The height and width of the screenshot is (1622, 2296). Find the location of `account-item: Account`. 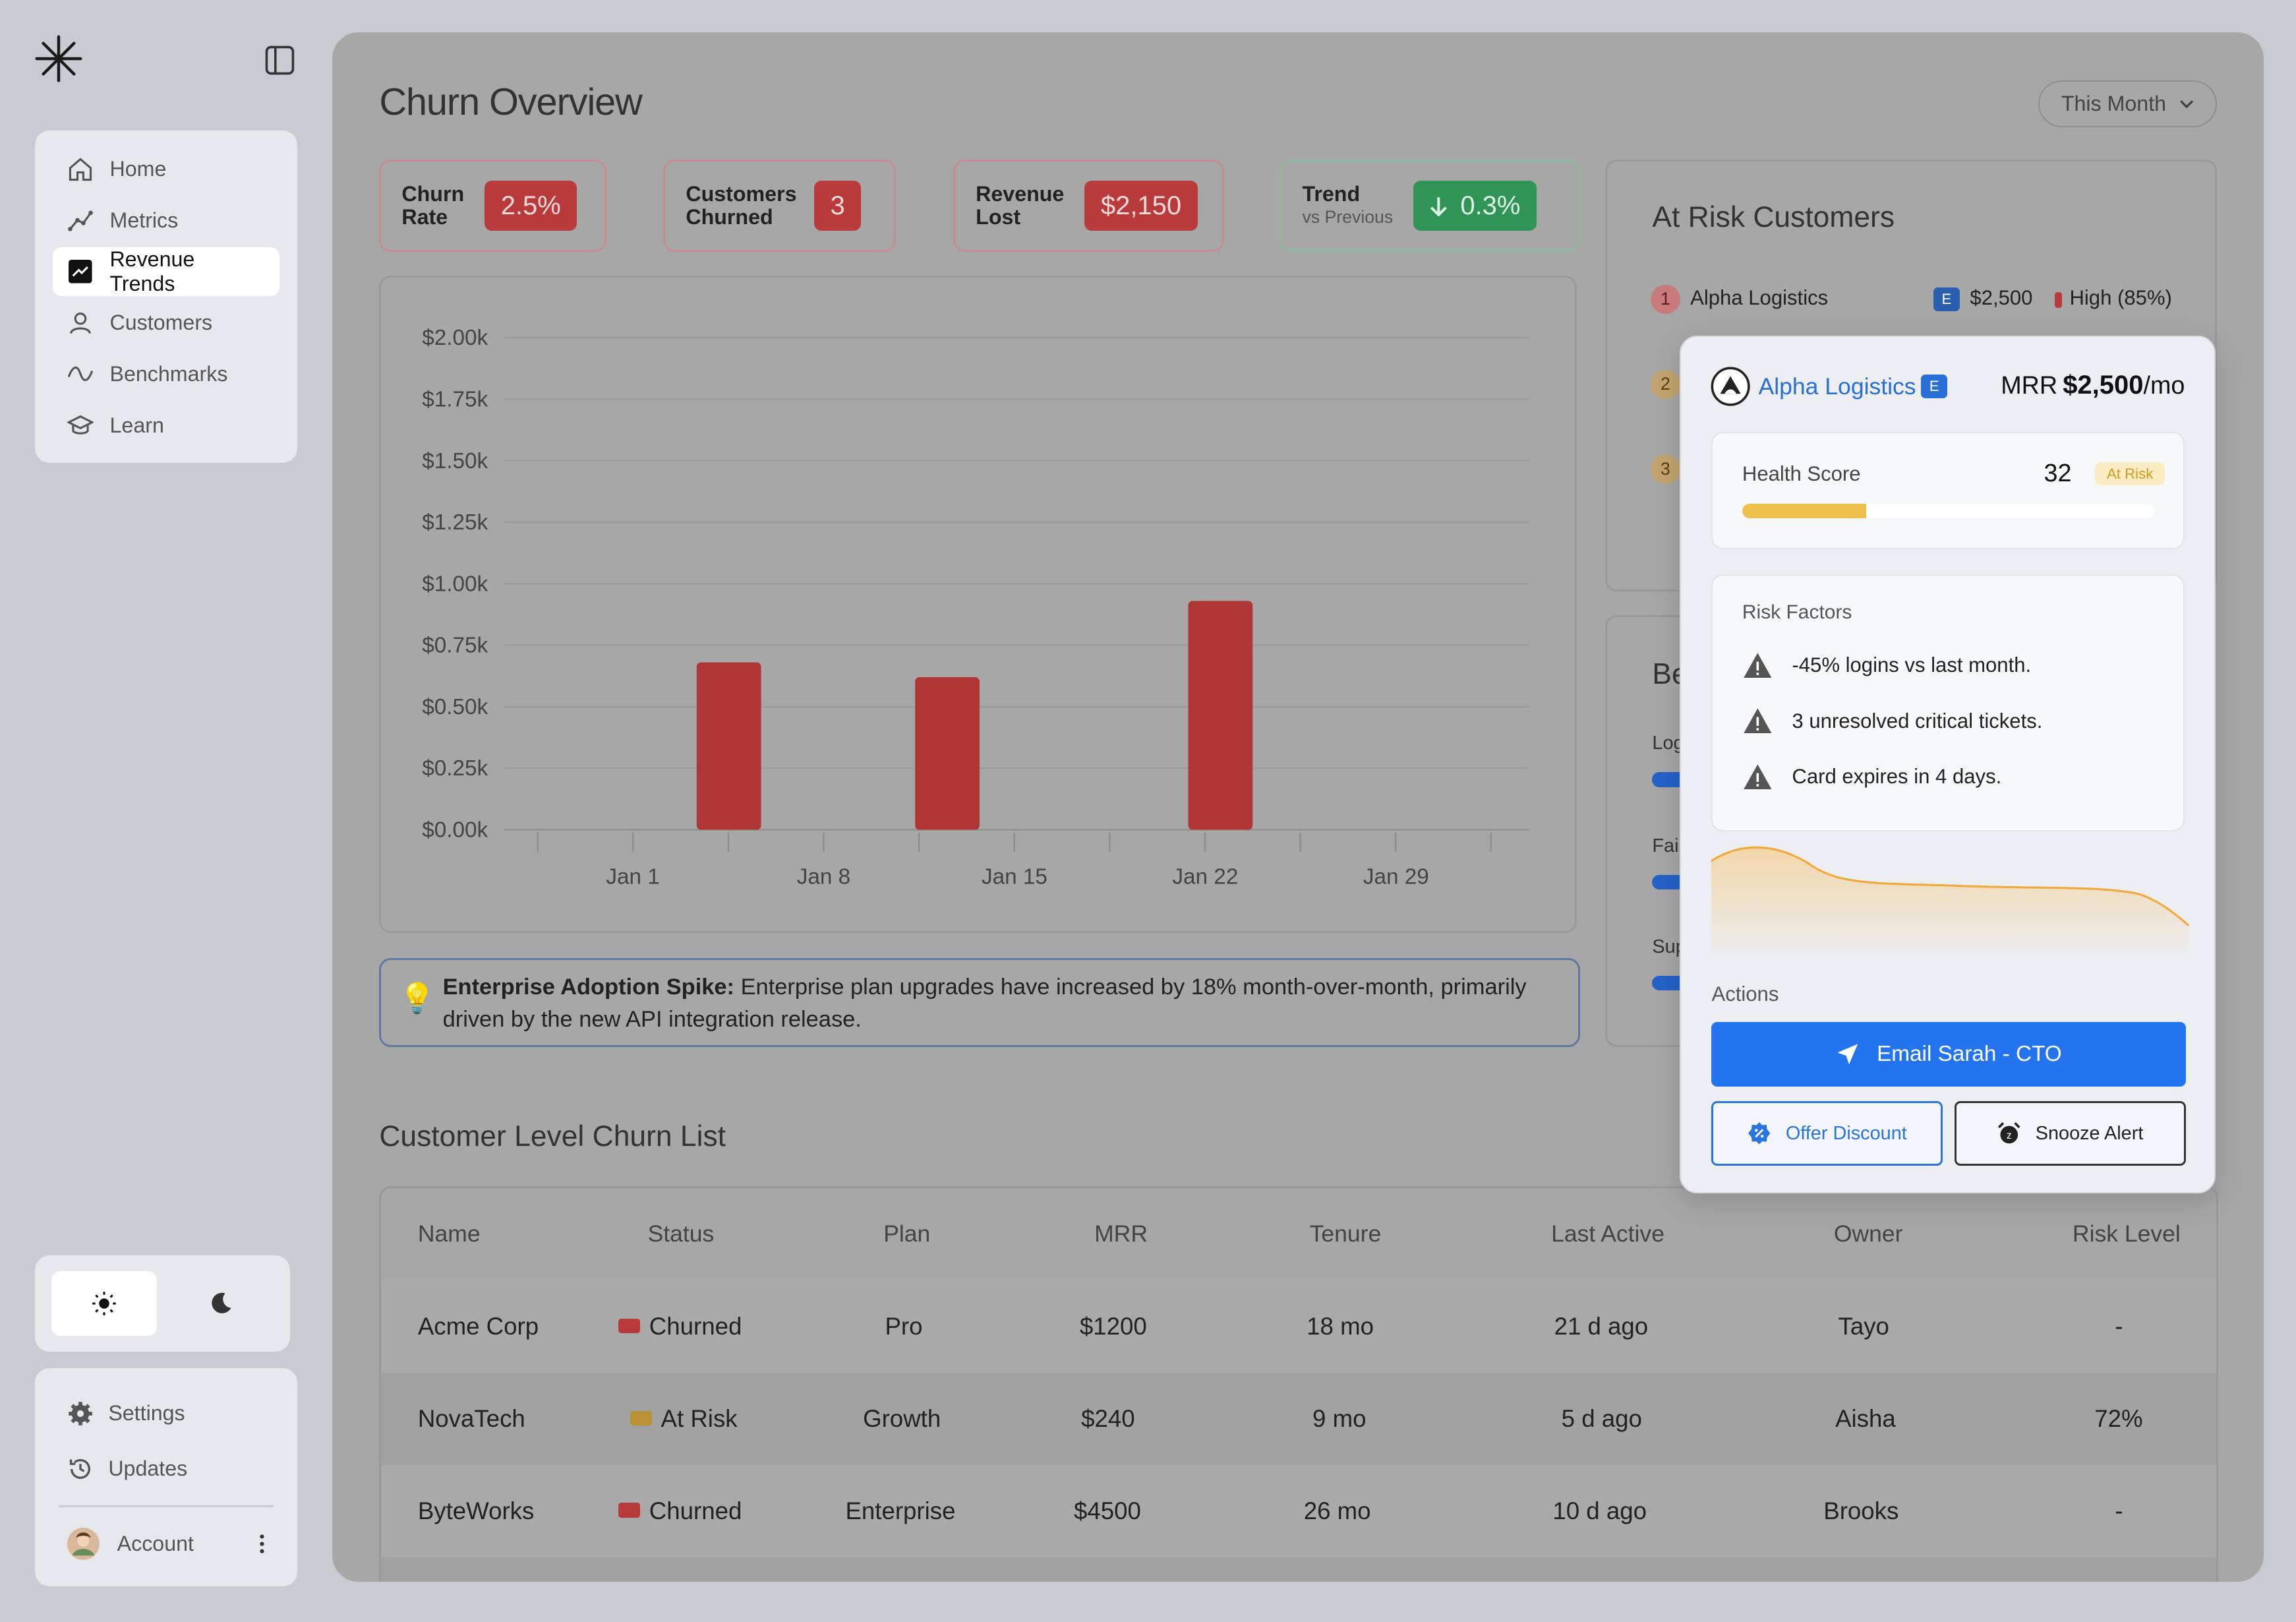

account-item: Account is located at coordinates (166, 1543).